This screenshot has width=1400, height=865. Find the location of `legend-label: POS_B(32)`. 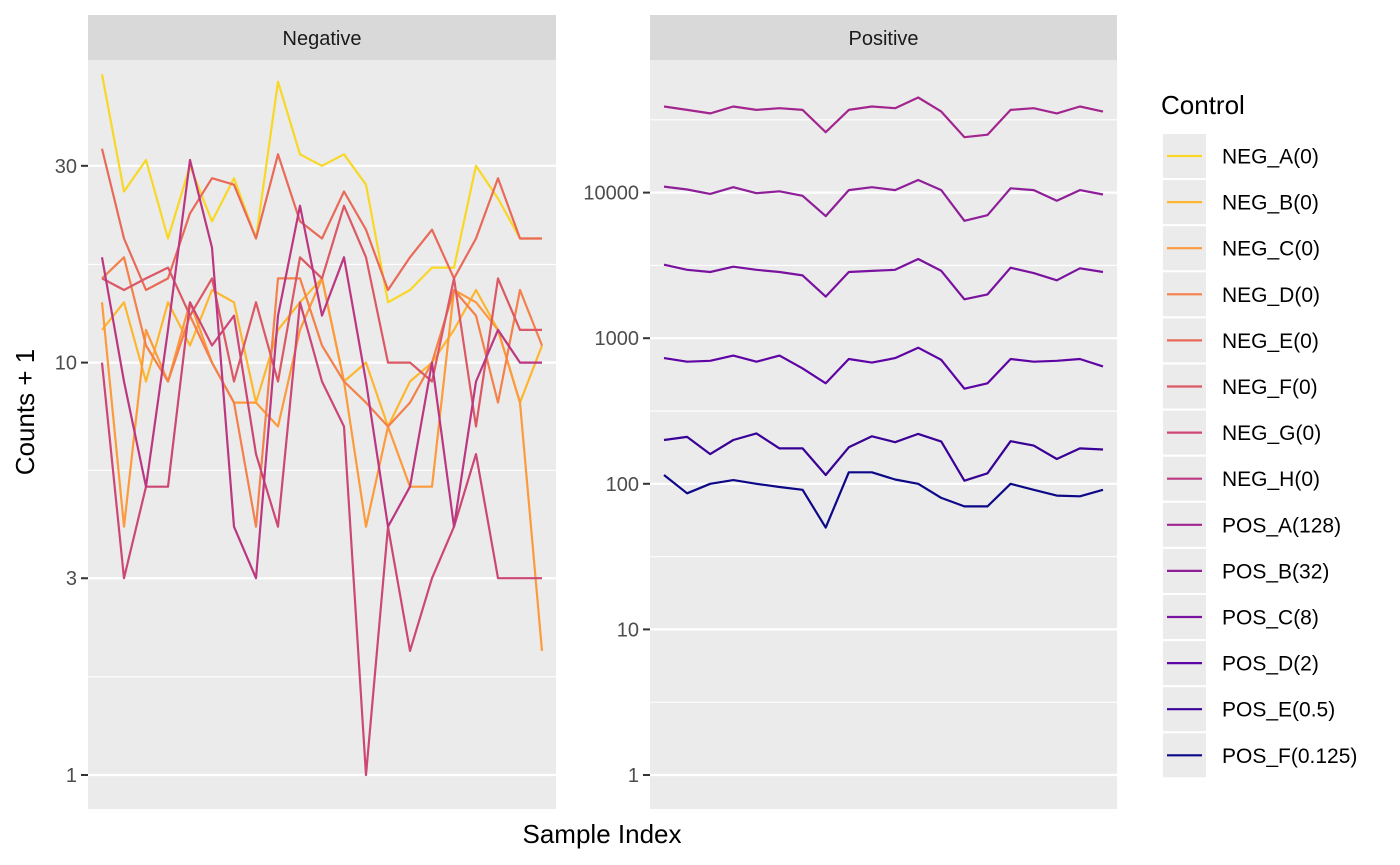

legend-label: POS_B(32) is located at coordinates (1275, 571).